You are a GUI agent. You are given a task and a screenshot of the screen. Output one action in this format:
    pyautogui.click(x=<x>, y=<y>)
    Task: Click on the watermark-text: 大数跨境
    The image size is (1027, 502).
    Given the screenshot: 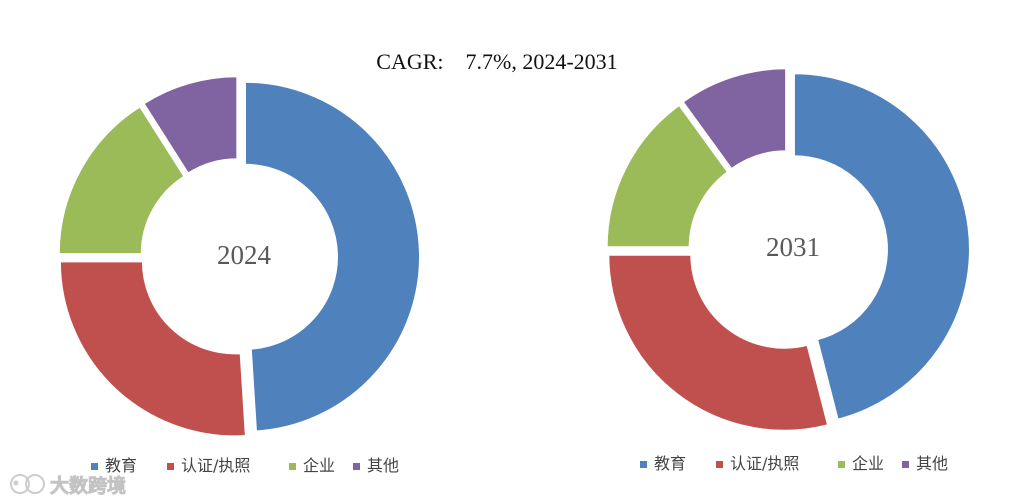 What is the action you would take?
    pyautogui.click(x=88, y=485)
    